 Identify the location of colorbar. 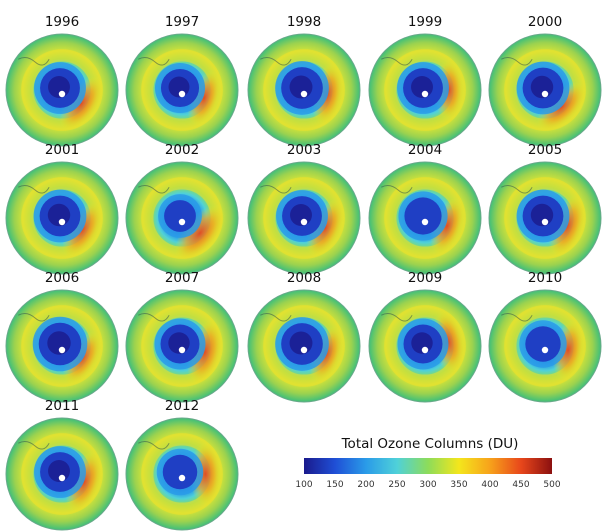
(428, 466).